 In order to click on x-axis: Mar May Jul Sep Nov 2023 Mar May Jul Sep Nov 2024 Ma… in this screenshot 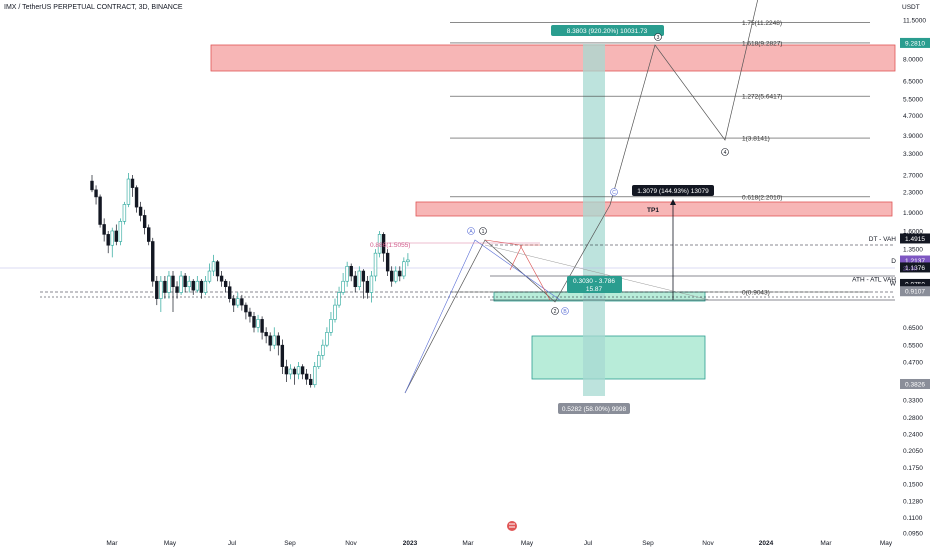, I will do `click(499, 543)`.